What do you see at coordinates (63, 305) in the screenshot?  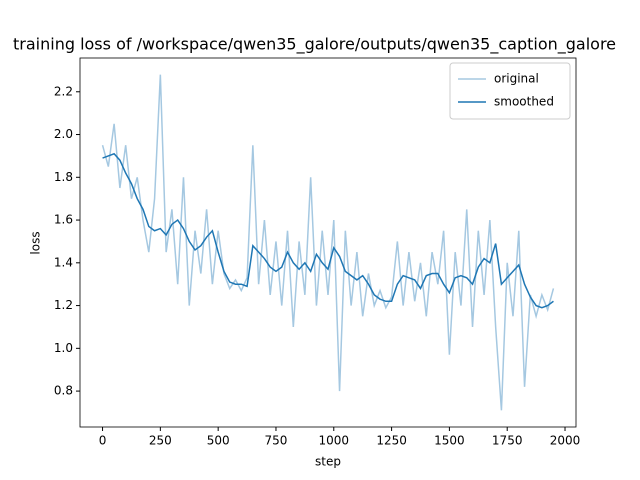 I see `y-tick-label: 1.2` at bounding box center [63, 305].